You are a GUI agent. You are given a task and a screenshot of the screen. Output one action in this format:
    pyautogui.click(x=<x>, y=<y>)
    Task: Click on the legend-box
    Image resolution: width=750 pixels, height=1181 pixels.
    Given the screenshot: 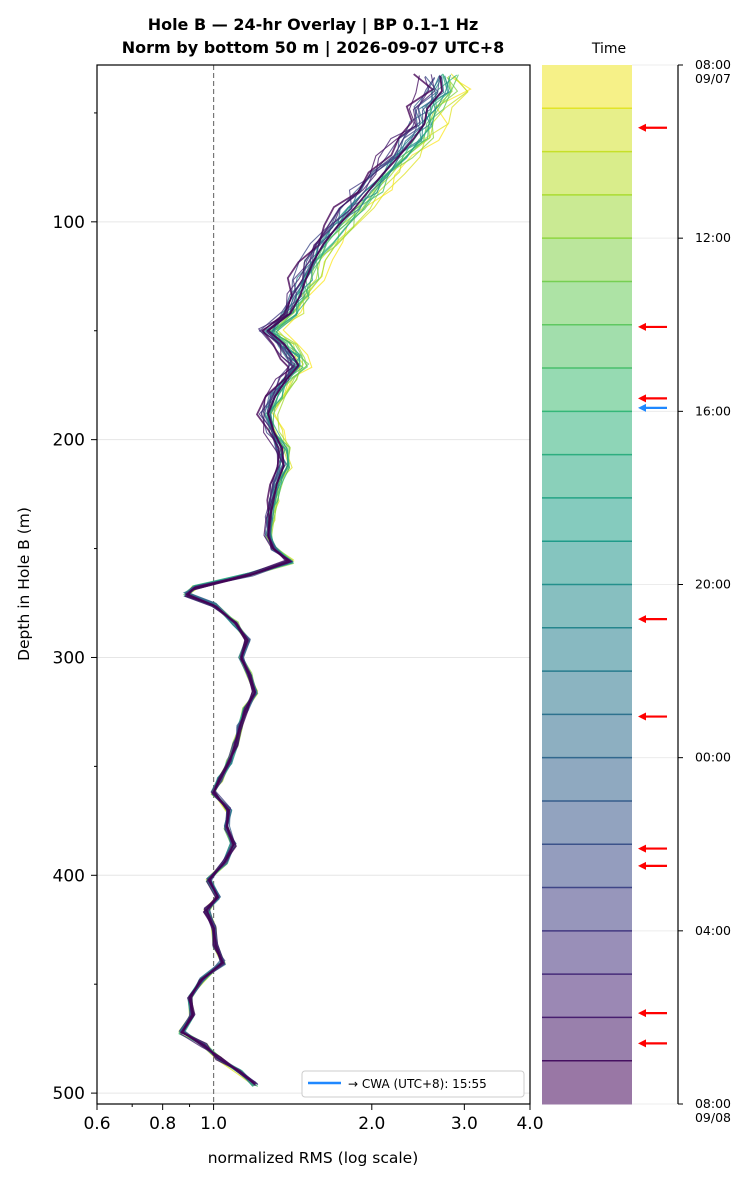 What is the action you would take?
    pyautogui.click(x=413, y=1084)
    